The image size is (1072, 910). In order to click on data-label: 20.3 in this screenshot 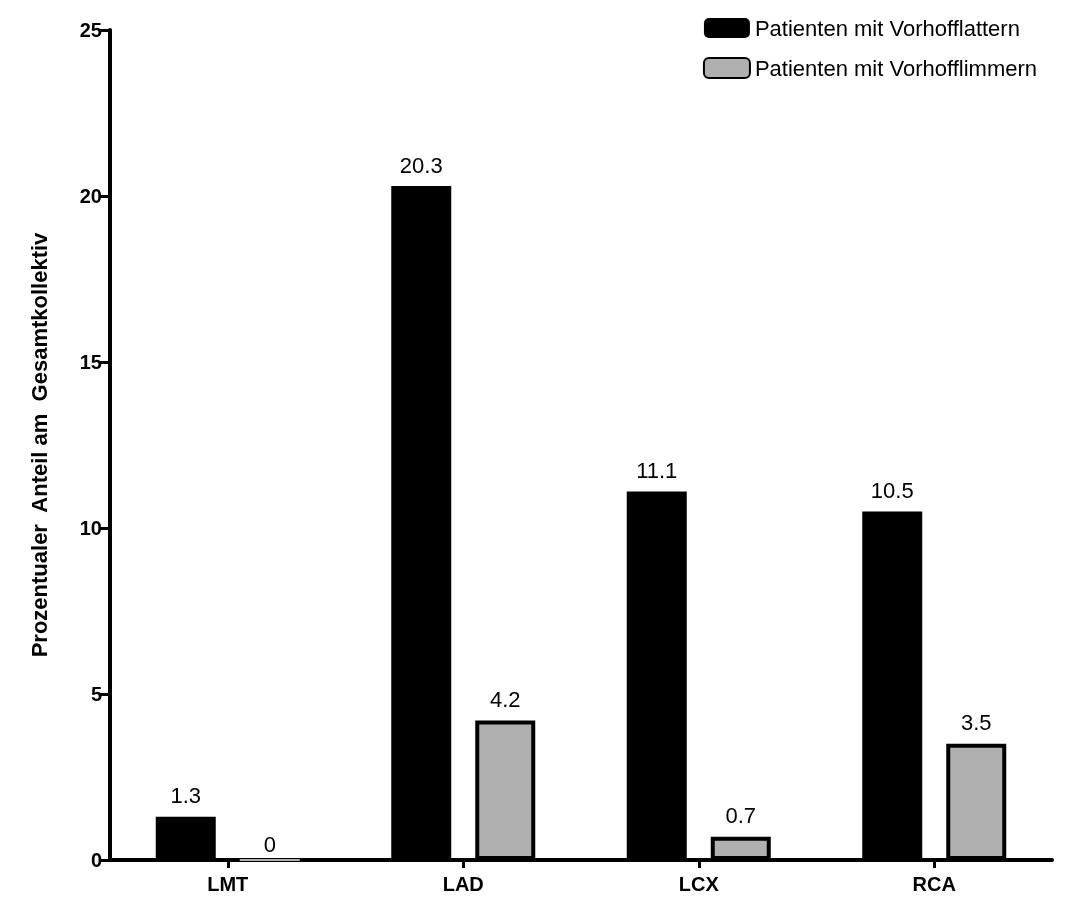, I will do `click(421, 165)`.